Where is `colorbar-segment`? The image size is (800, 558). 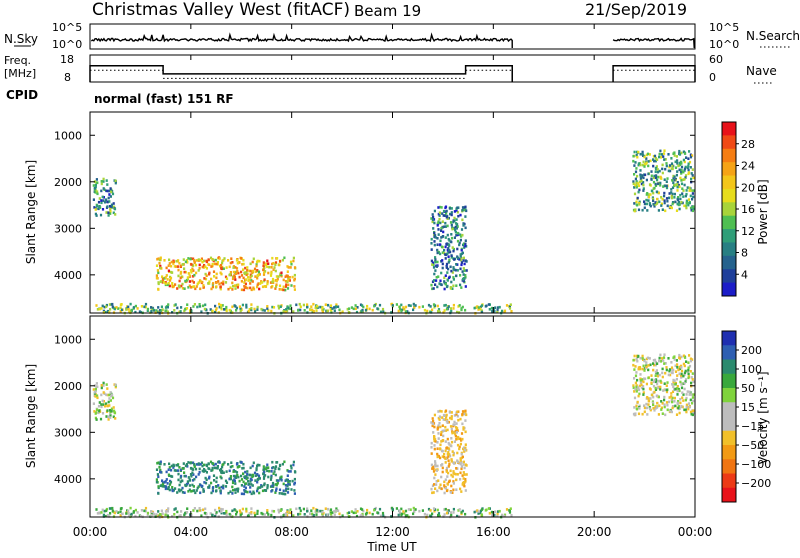
colorbar-segment is located at coordinates (729, 222).